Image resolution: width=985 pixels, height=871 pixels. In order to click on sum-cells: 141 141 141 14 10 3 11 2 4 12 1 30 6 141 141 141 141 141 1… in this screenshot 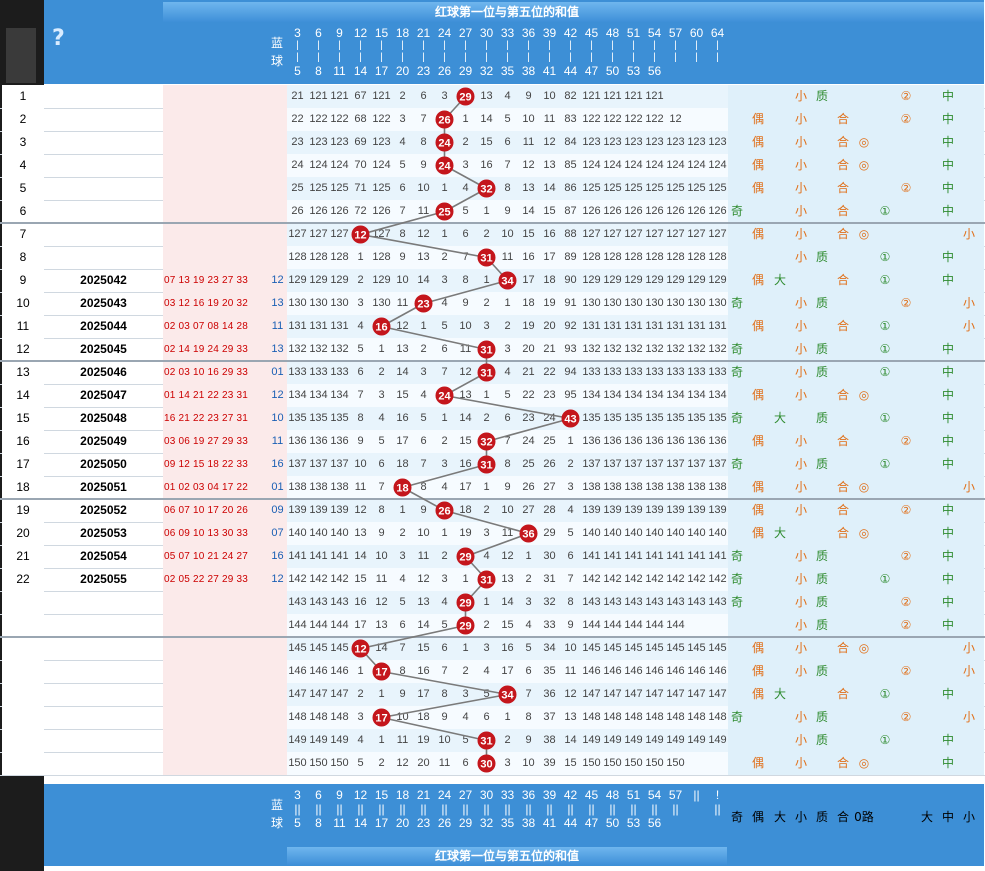, I will do `click(507, 556)`.